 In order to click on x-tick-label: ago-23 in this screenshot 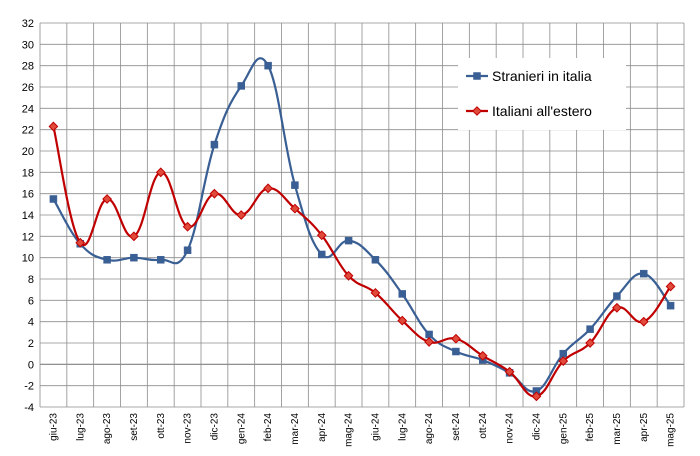, I will do `click(107, 429)`.